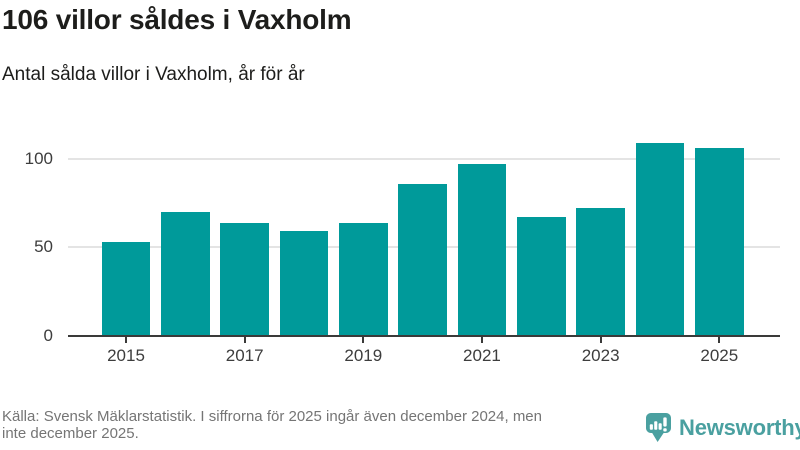 This screenshot has height=450, width=800. I want to click on bar-2024, so click(660, 239).